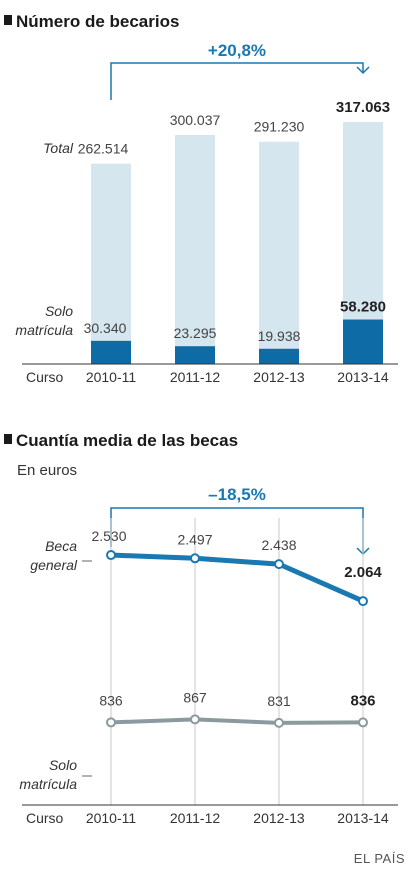 The image size is (414, 871). I want to click on change-bracket-becarios, so click(237, 81).